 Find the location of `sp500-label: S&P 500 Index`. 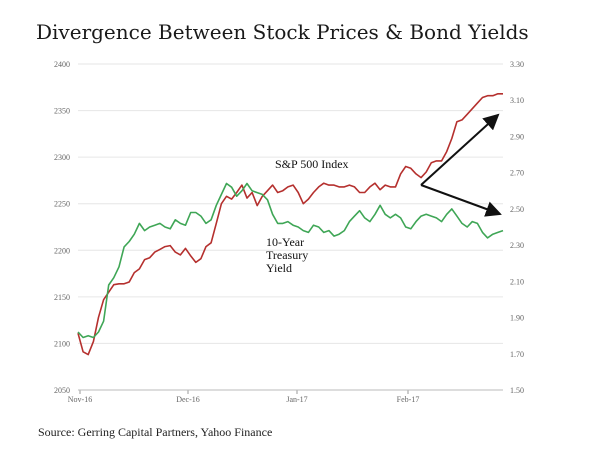

sp500-label: S&P 500 Index is located at coordinates (312, 164).